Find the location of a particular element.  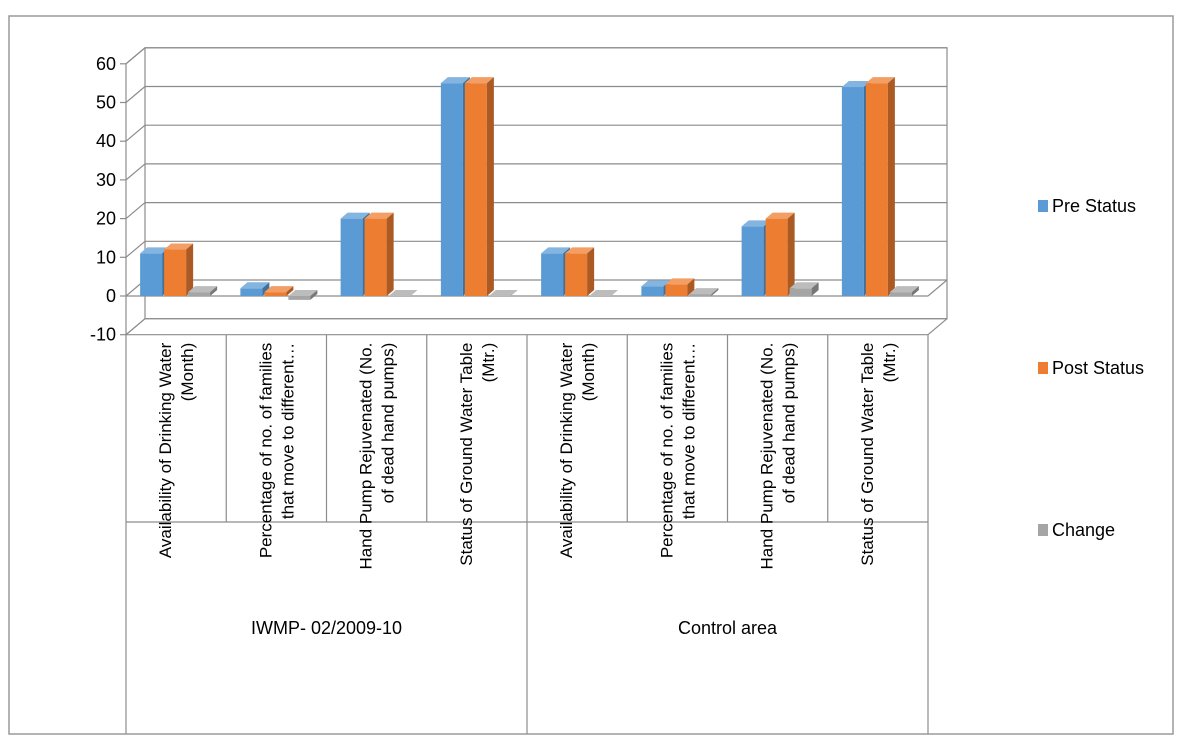

y-tick-label: 10 is located at coordinates (106, 257).